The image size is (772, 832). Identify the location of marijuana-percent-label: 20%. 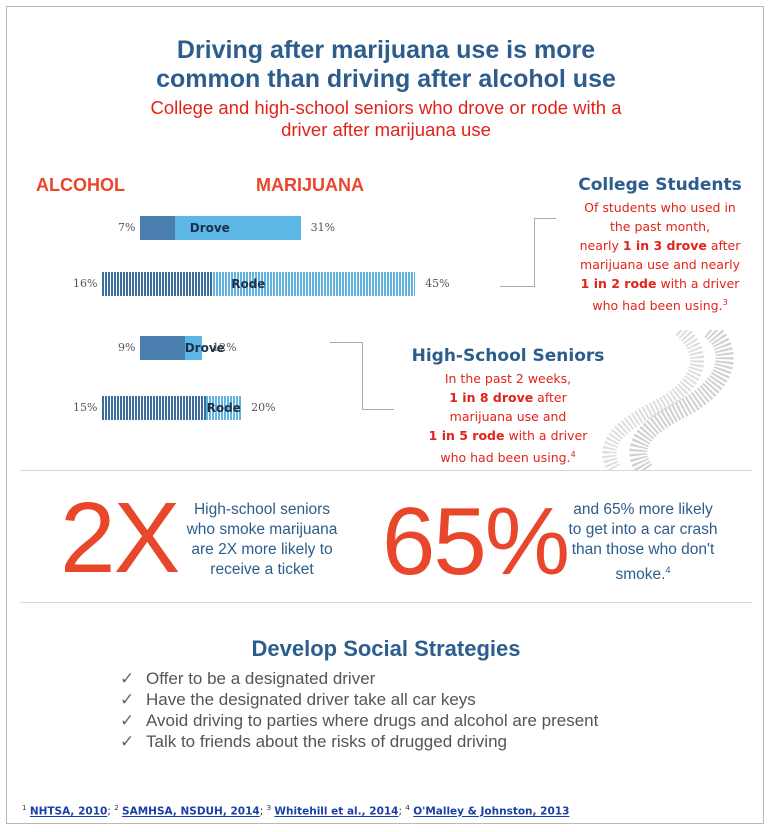
(263, 407).